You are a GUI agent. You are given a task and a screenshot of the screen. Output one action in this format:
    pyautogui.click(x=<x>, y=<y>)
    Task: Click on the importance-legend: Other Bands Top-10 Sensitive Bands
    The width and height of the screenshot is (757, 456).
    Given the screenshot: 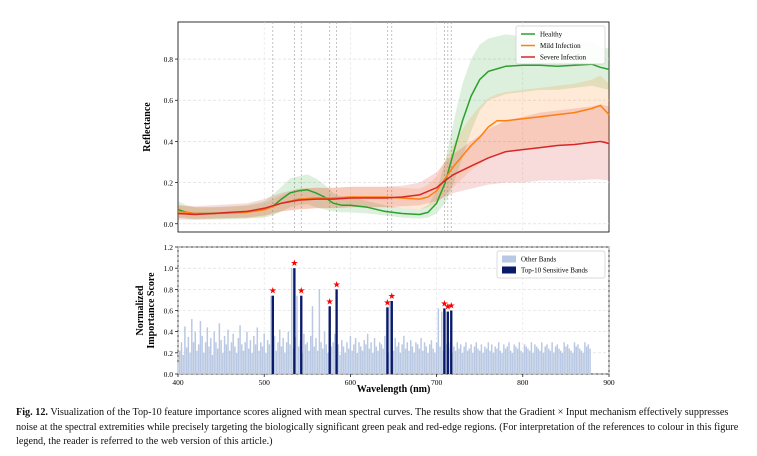 What is the action you would take?
    pyautogui.click(x=551, y=264)
    